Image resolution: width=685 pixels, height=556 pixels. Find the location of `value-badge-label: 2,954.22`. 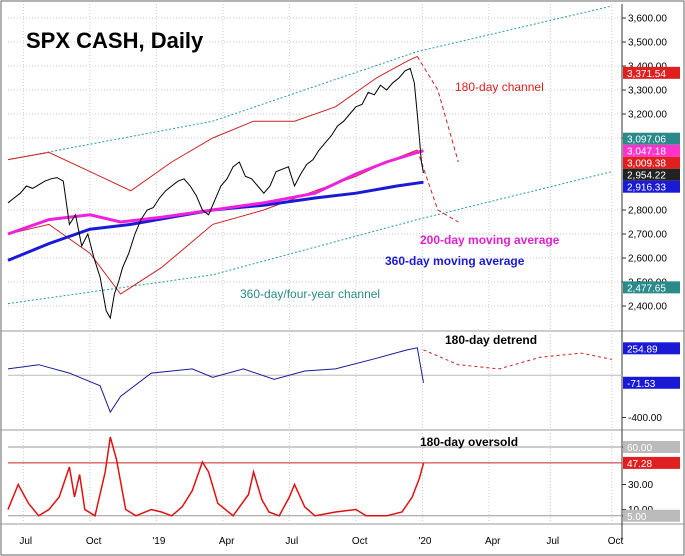

value-badge-label: 2,954.22 is located at coordinates (646, 176).